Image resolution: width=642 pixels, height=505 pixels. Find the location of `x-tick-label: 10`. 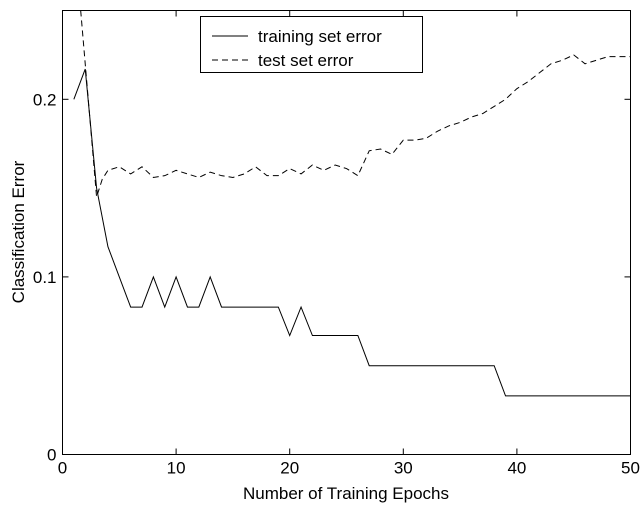

x-tick-label: 10 is located at coordinates (176, 468).